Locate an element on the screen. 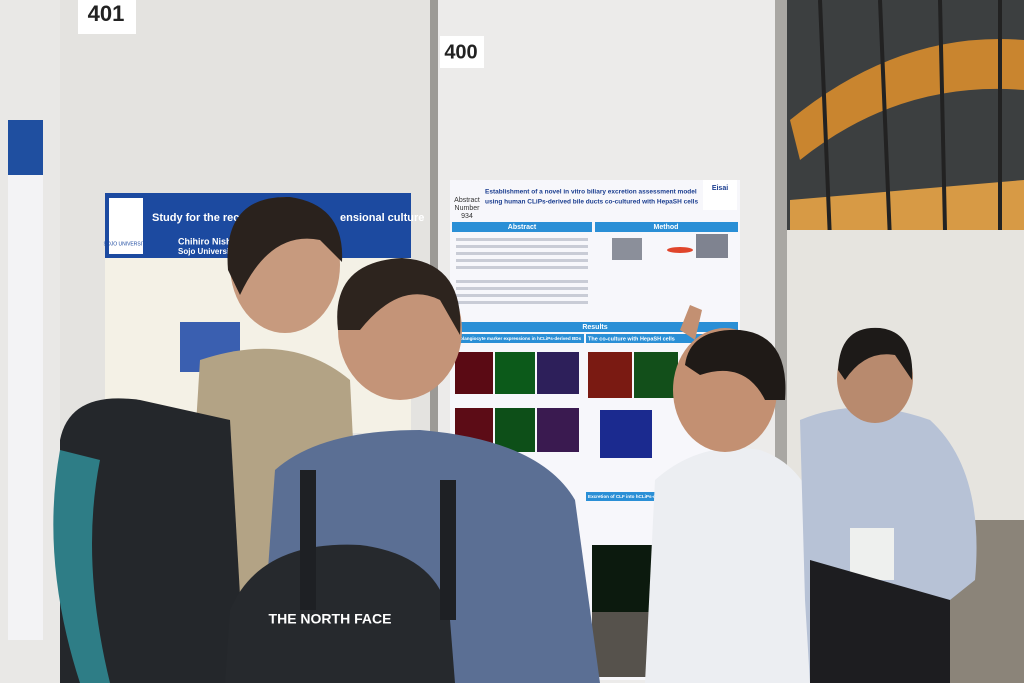 Image resolution: width=1024 pixels, height=683 pixels. booth-number: 400 is located at coordinates (460, 52).